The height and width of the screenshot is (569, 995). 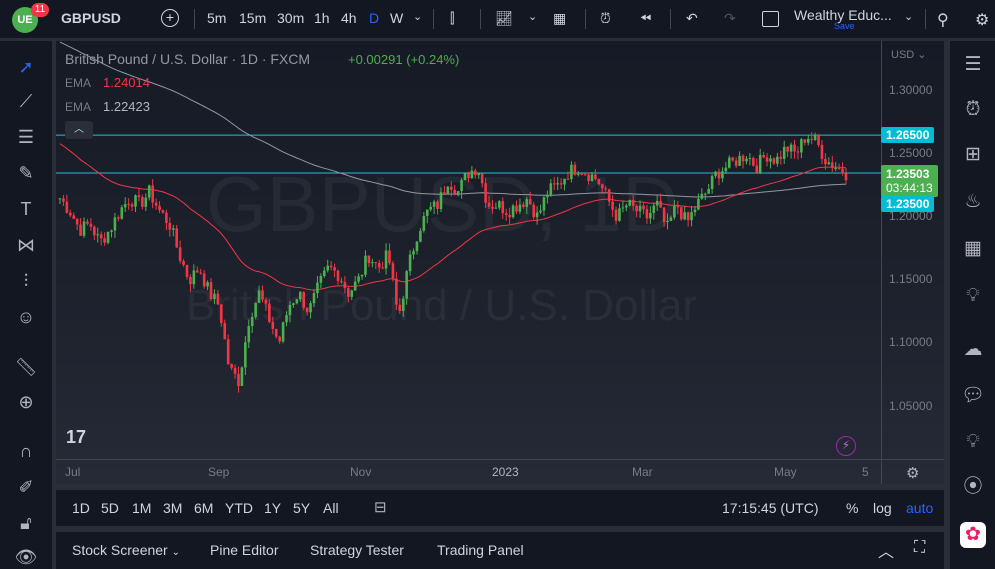 I want to click on range-1m: 1M, so click(x=142, y=508).